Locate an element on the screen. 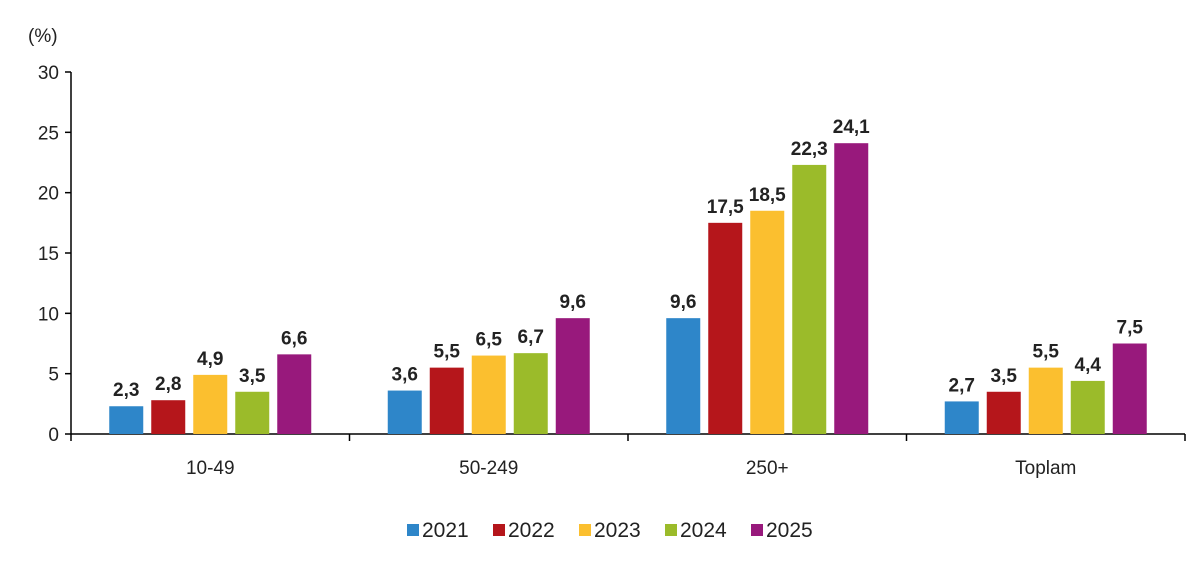  legend-label: 2021 is located at coordinates (445, 530).